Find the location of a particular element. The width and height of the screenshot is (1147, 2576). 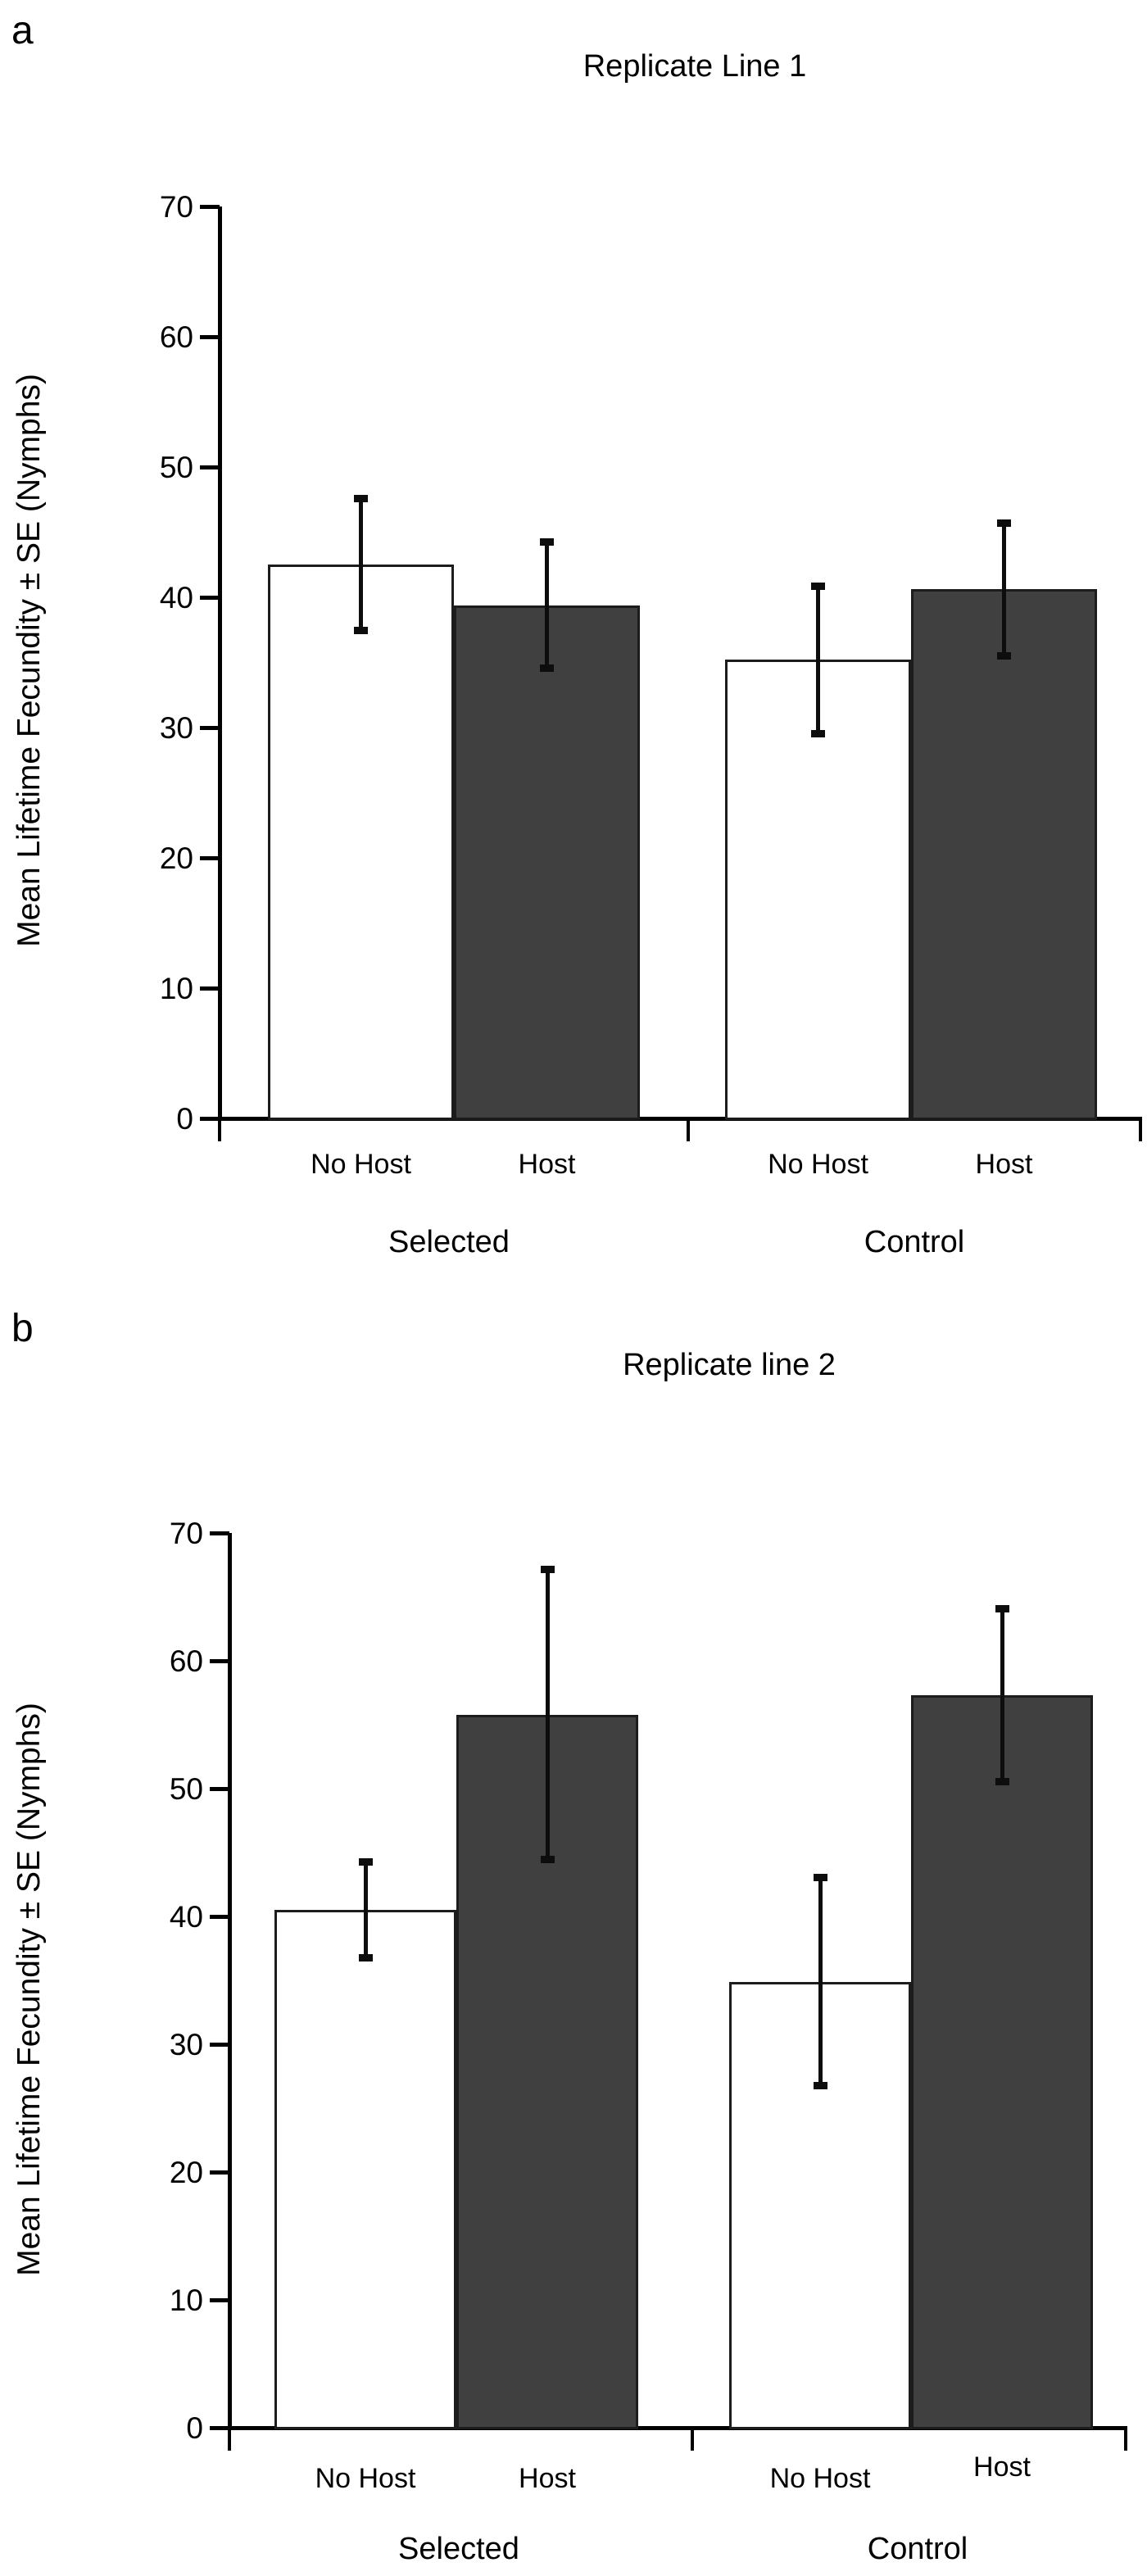

panel-letter-b: b is located at coordinates (22, 1328).